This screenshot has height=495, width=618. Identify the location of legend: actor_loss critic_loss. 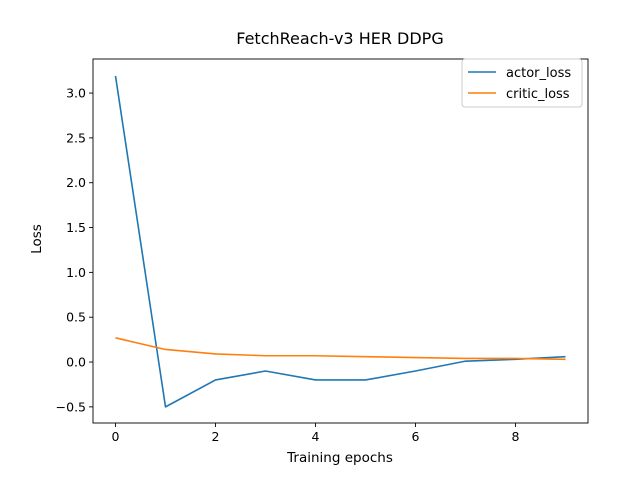
(522, 83).